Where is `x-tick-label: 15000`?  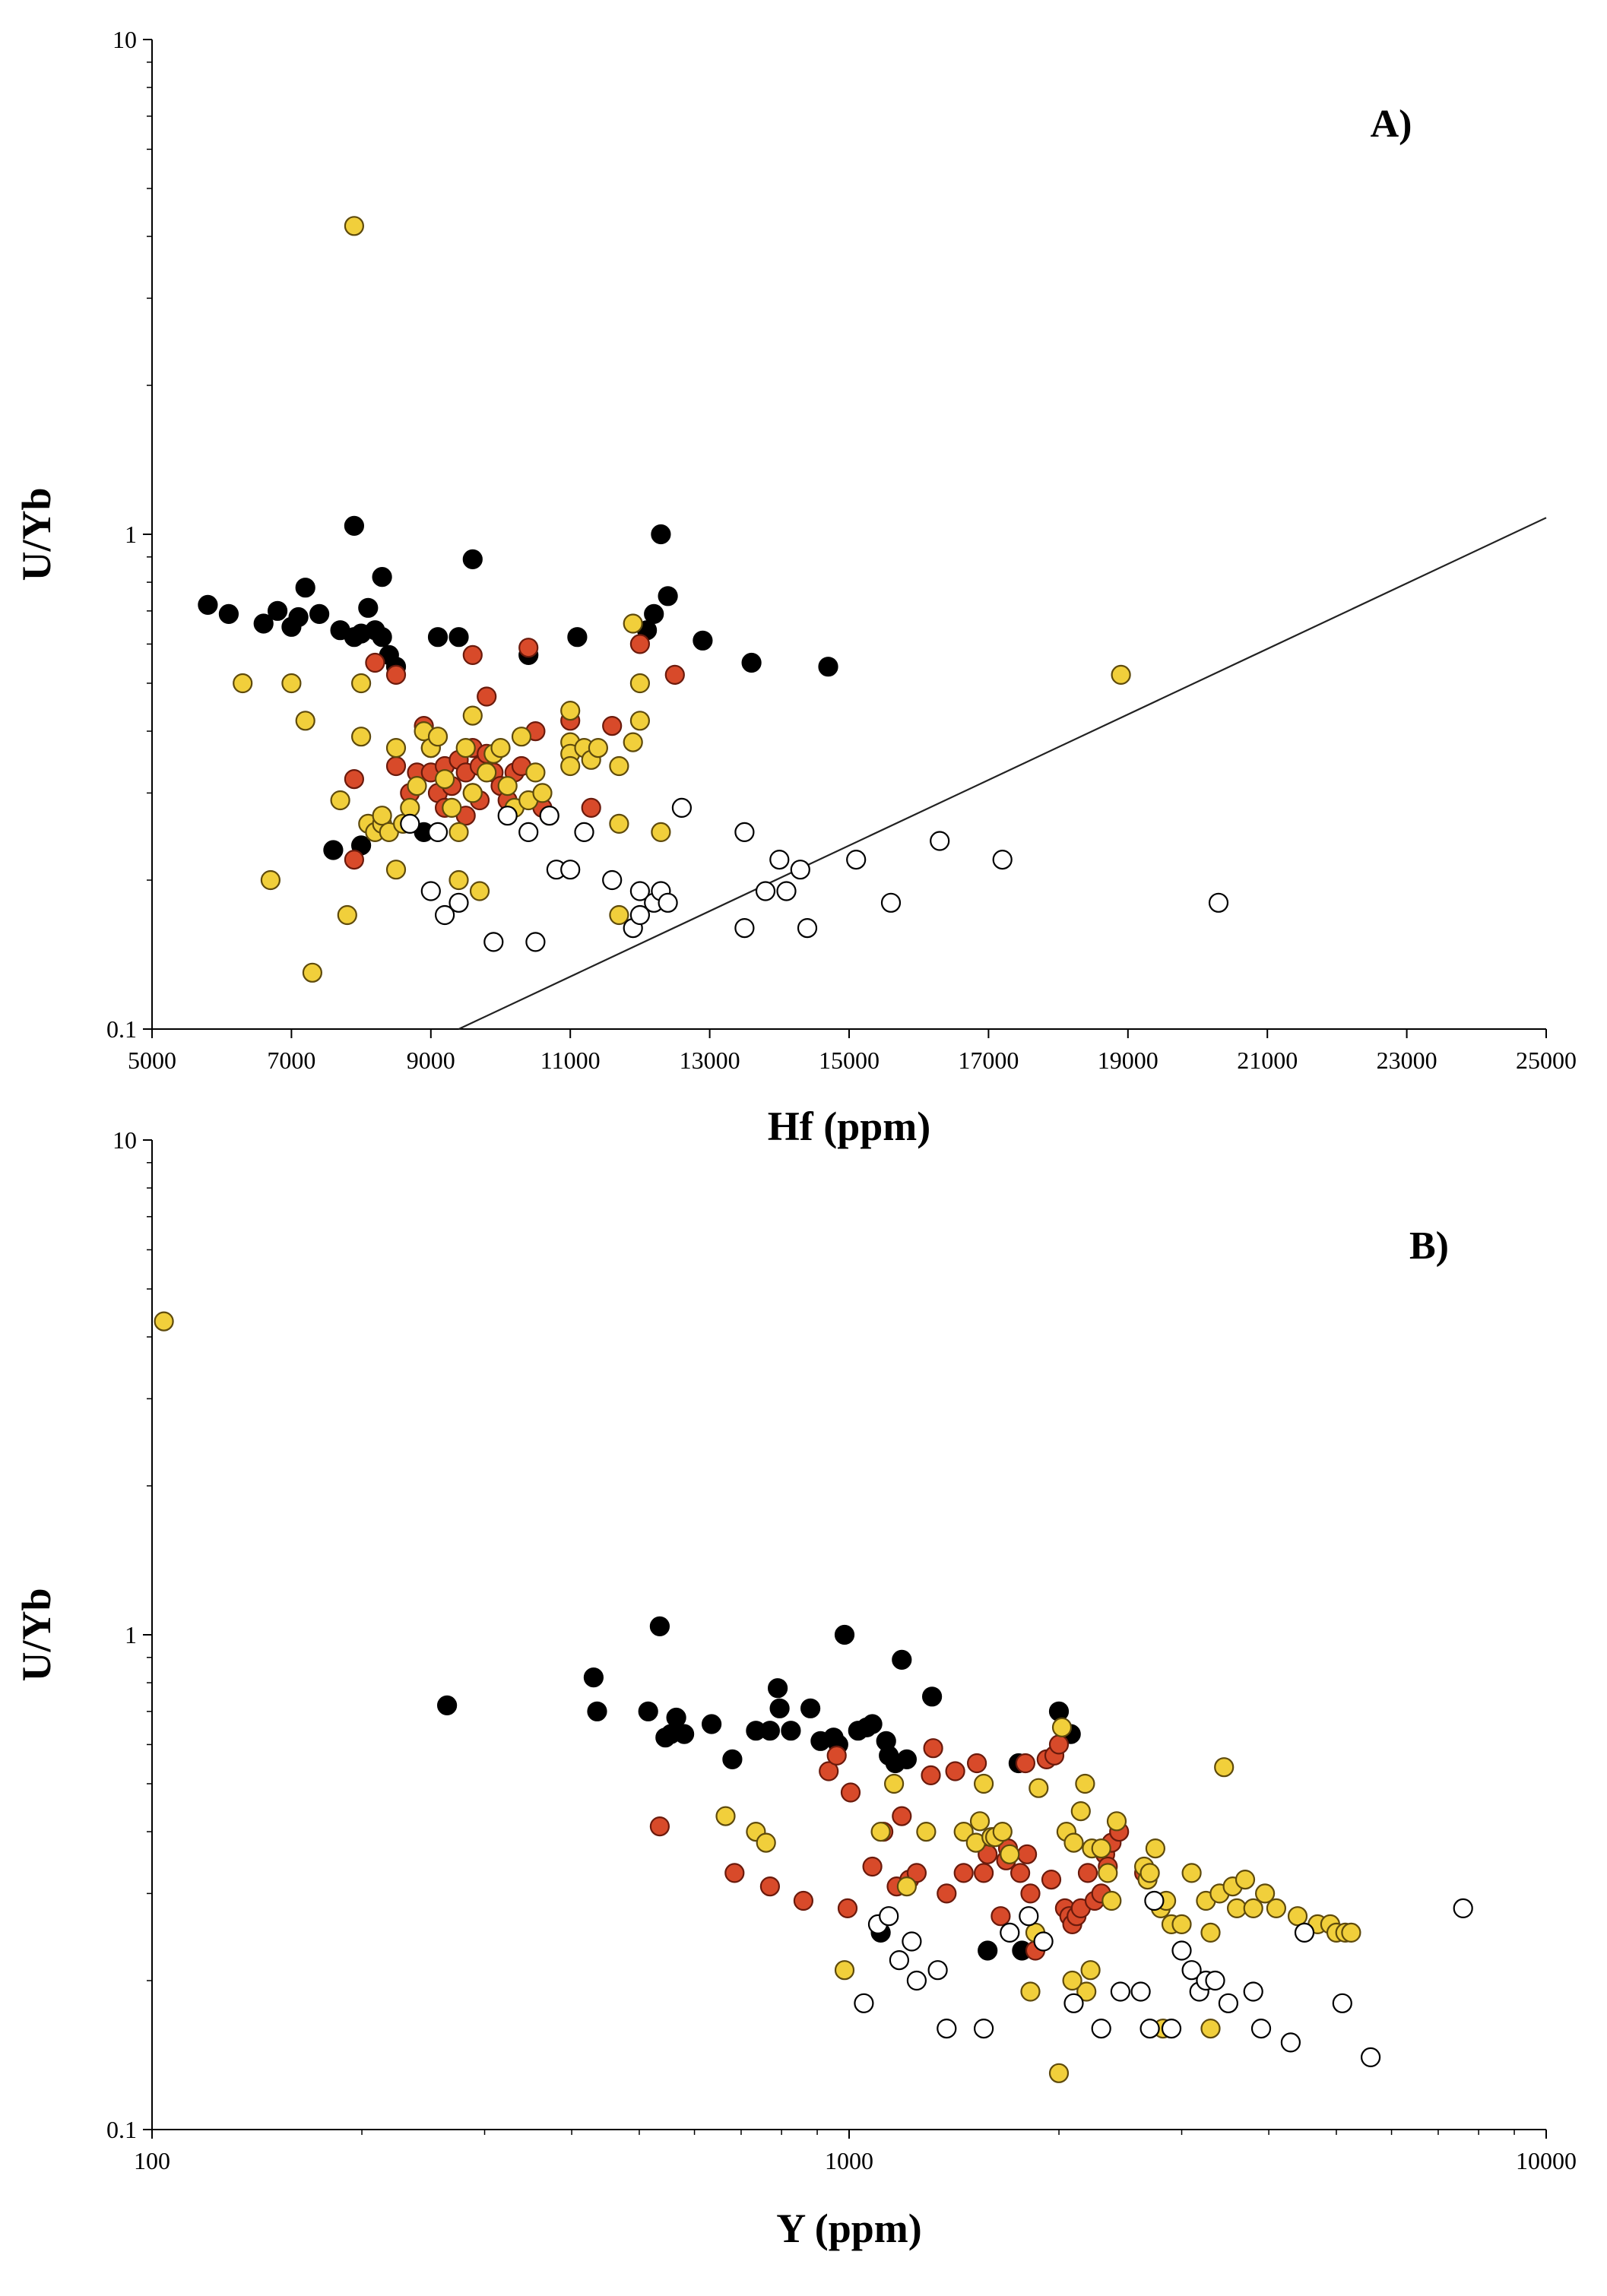 x-tick-label: 15000 is located at coordinates (849, 1060).